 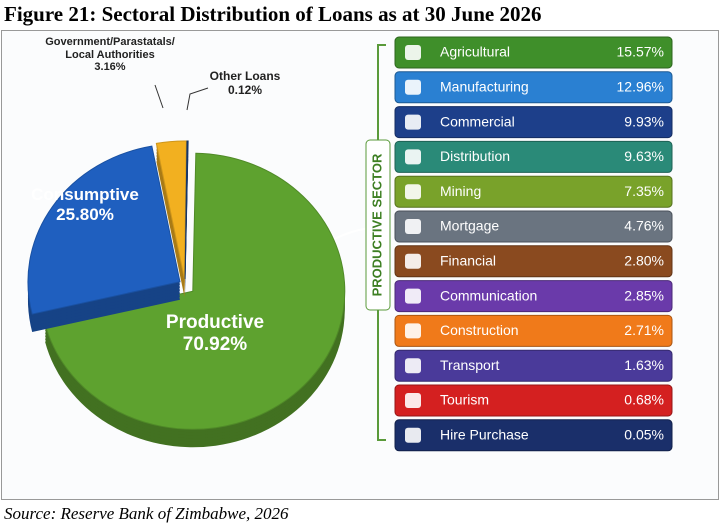 What do you see at coordinates (644, 261) in the screenshot?
I see `row-value: 2.80%` at bounding box center [644, 261].